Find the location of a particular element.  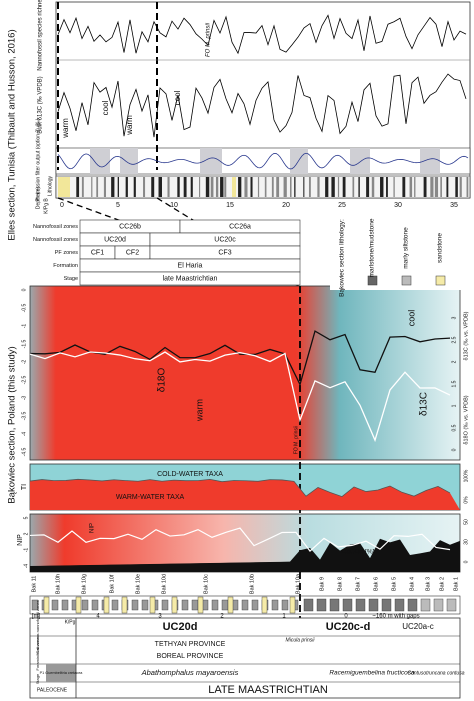

axis-label: NIP is located at coordinates (20, 540).